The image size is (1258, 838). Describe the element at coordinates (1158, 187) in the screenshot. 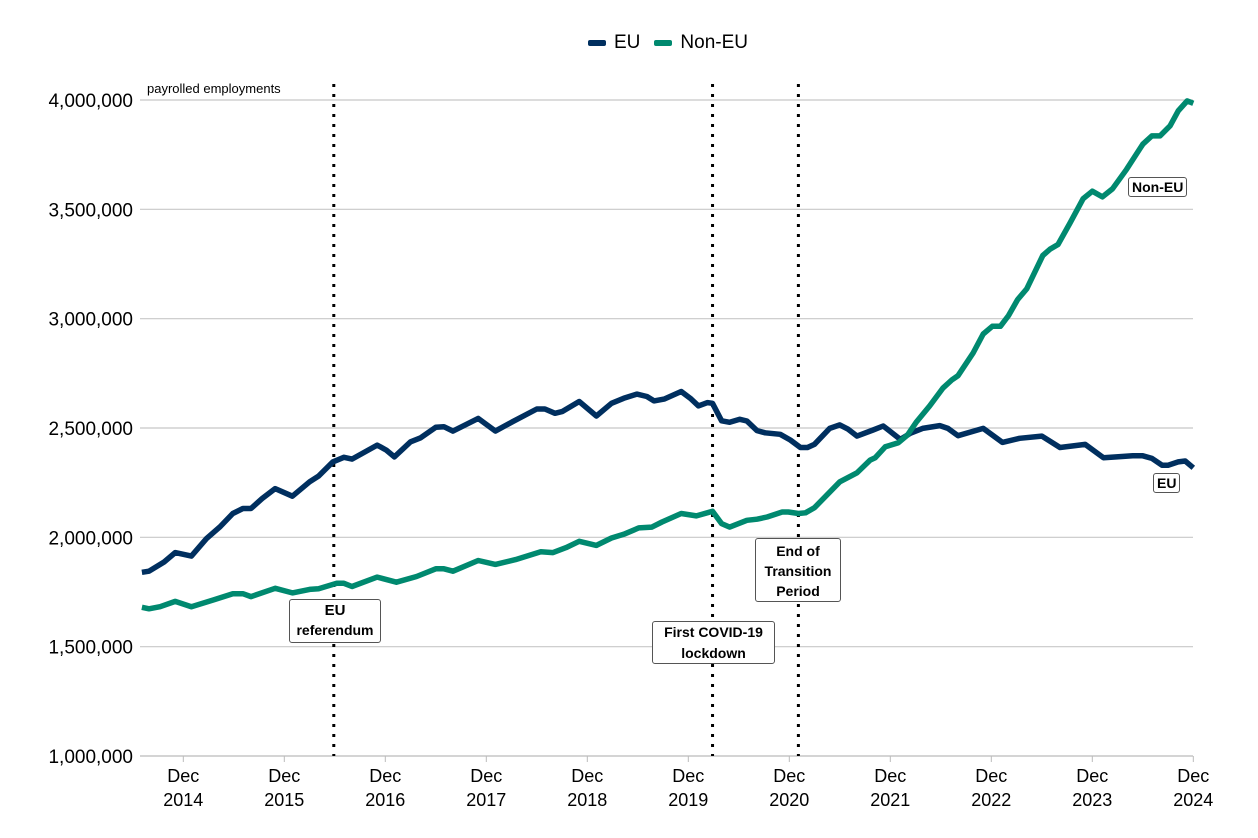

I see `series-end-label-non-eu: Non-EU` at that location.